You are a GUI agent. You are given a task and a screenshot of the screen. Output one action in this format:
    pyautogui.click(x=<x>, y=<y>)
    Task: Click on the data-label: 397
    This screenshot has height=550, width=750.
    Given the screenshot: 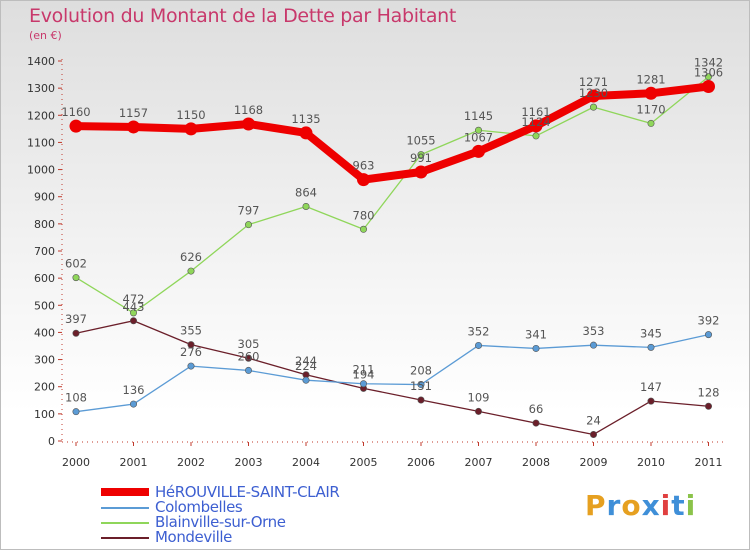 What is the action you would take?
    pyautogui.click(x=76, y=319)
    